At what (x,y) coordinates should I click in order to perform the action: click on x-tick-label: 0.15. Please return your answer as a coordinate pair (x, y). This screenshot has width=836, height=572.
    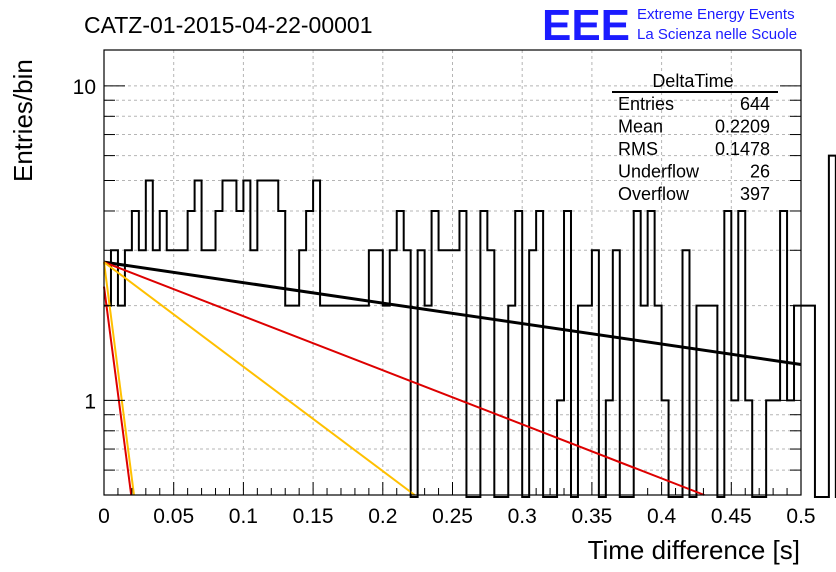
    Looking at the image, I should click on (313, 516).